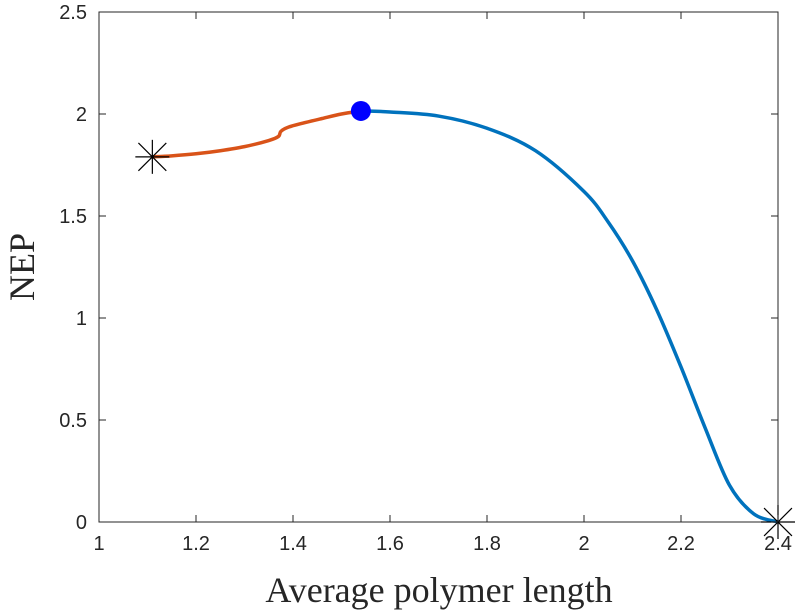  Describe the element at coordinates (390, 544) in the screenshot. I see `x-tick-label: 1.6` at that location.